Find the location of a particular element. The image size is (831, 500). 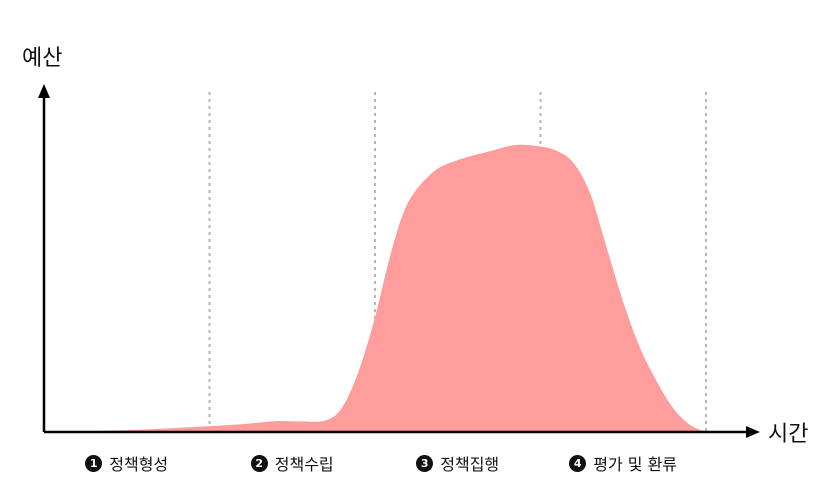

stage-name: 정책수립 is located at coordinates (304, 464).